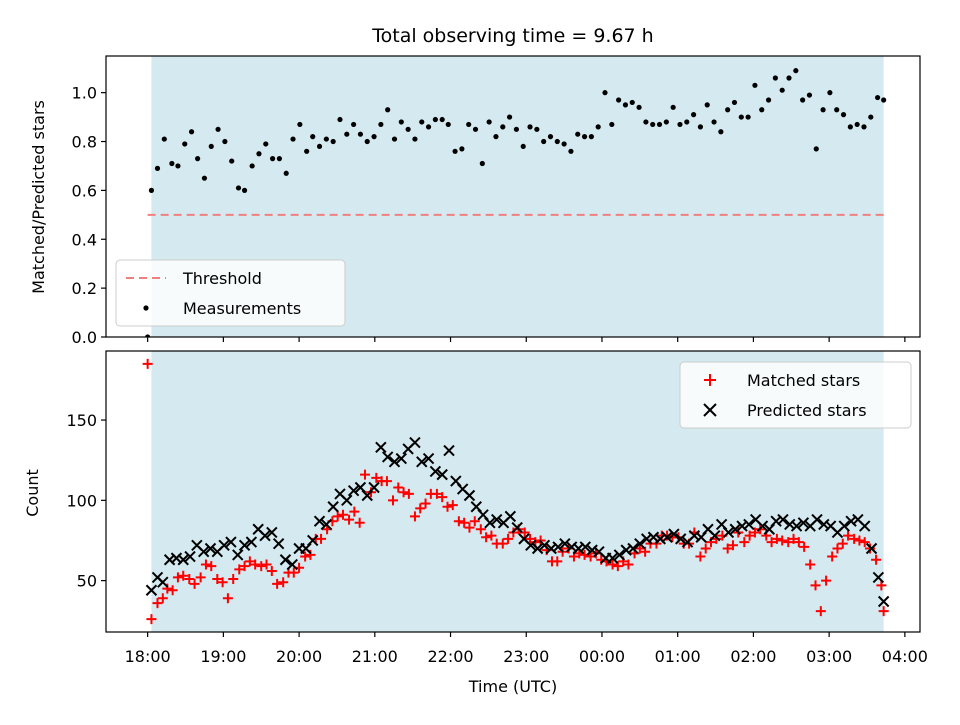  I want to click on legend: Threshold Measurements, so click(230, 293).